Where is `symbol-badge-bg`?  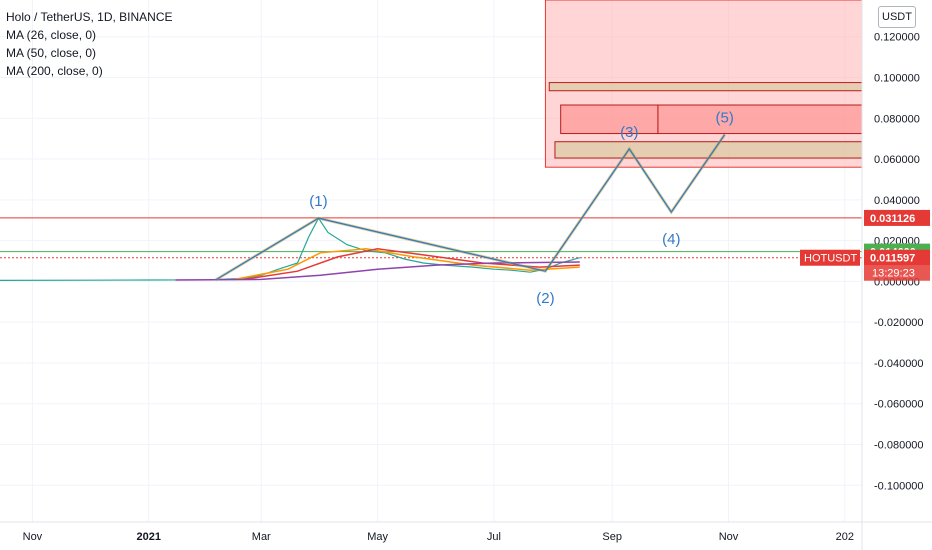 symbol-badge-bg is located at coordinates (830, 257).